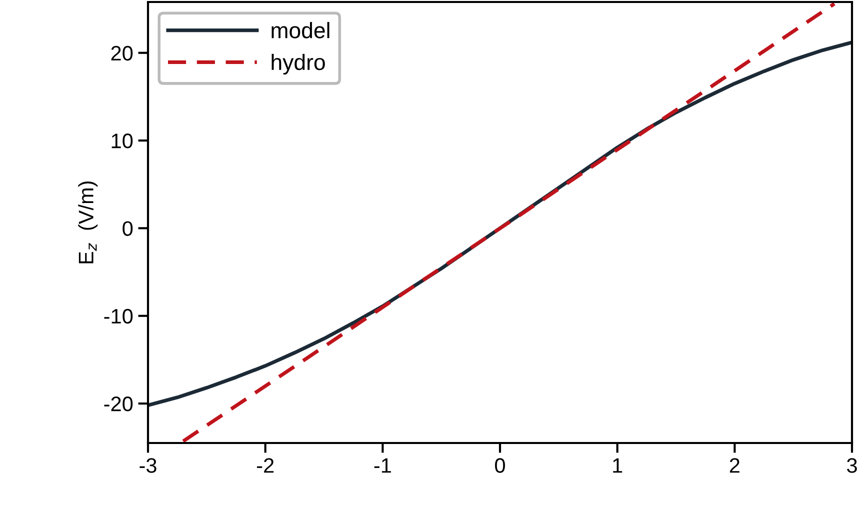 This screenshot has height=521, width=857. I want to click on x-tick-label: -2, so click(265, 465).